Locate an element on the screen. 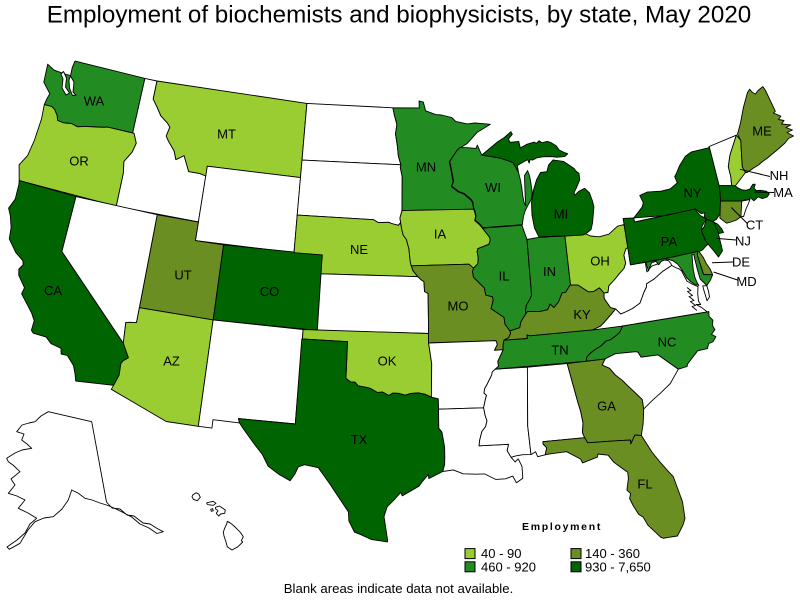  svg-text: MT is located at coordinates (226, 134).